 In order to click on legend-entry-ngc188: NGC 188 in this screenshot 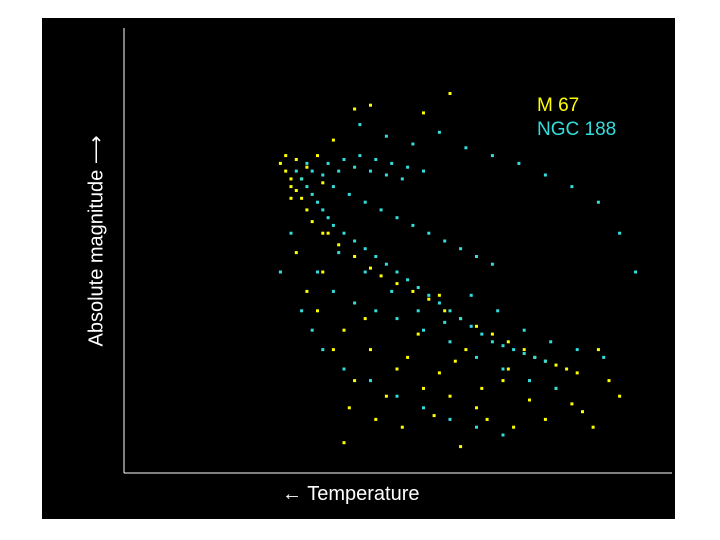, I will do `click(577, 129)`.